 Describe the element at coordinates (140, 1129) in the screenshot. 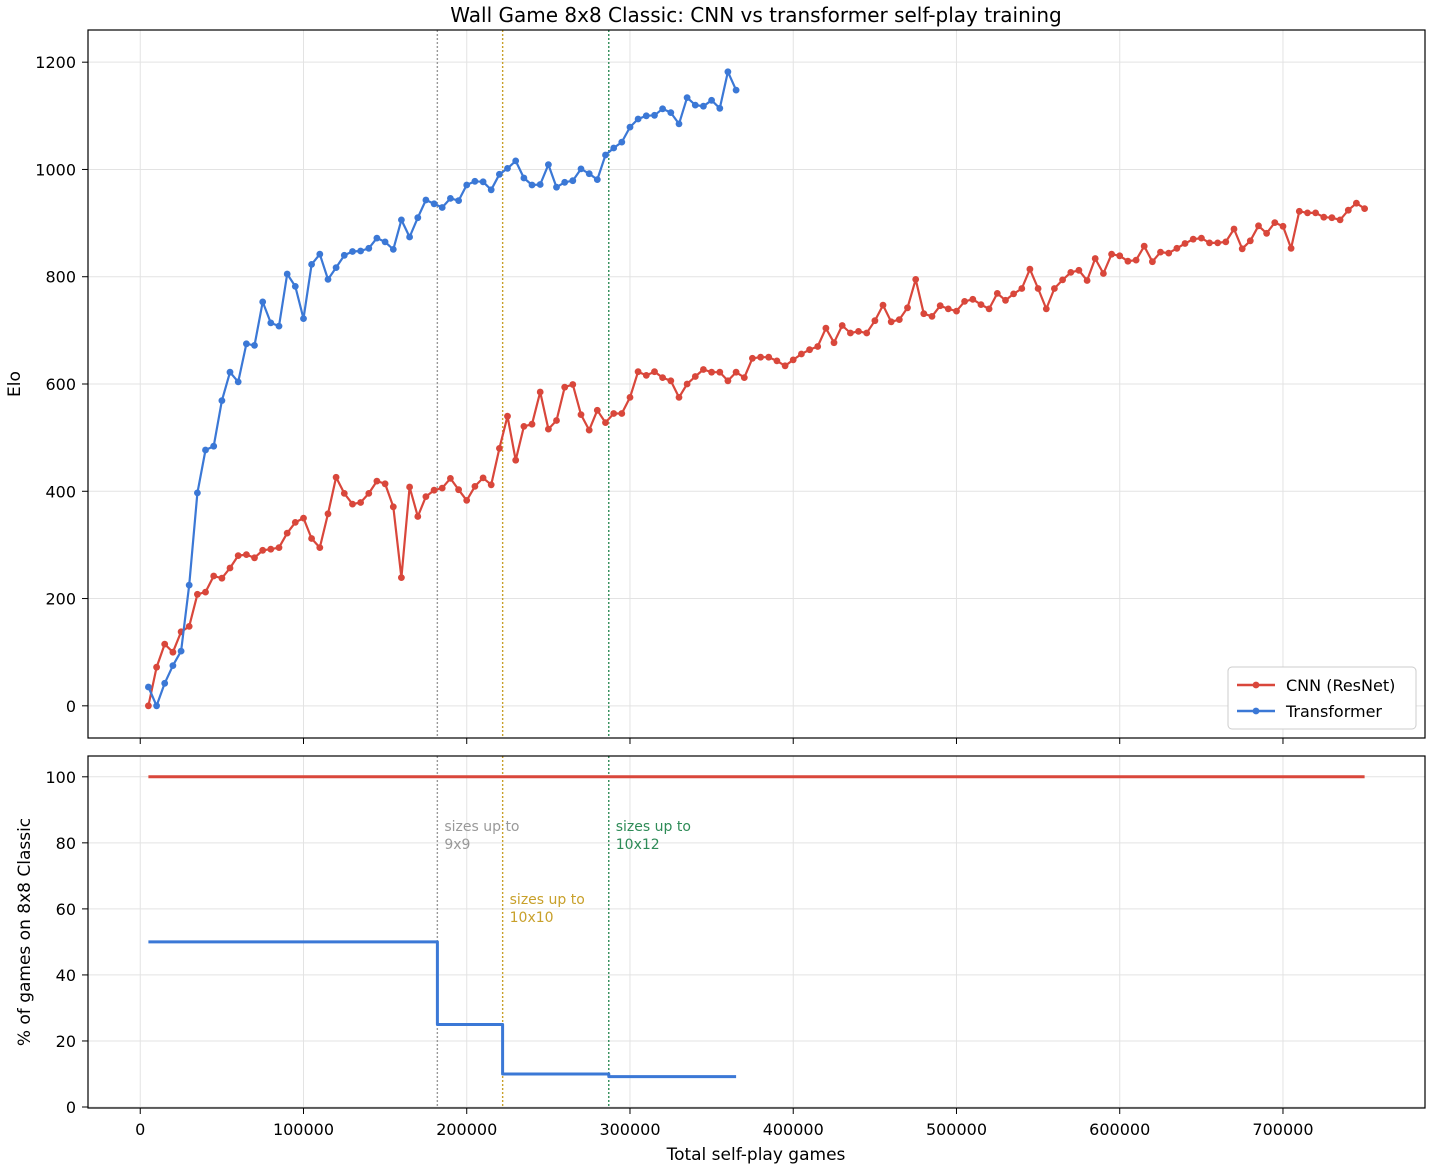

I see `x-tick-label: 0` at that location.